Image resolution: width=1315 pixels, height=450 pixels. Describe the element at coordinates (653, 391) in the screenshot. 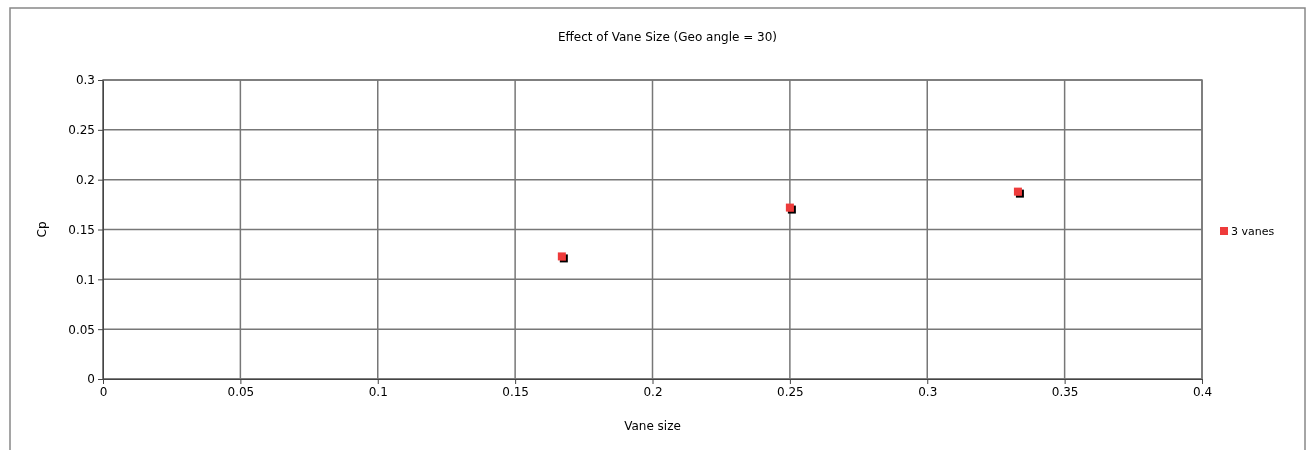

I see `x-tick-label: 0.2` at that location.